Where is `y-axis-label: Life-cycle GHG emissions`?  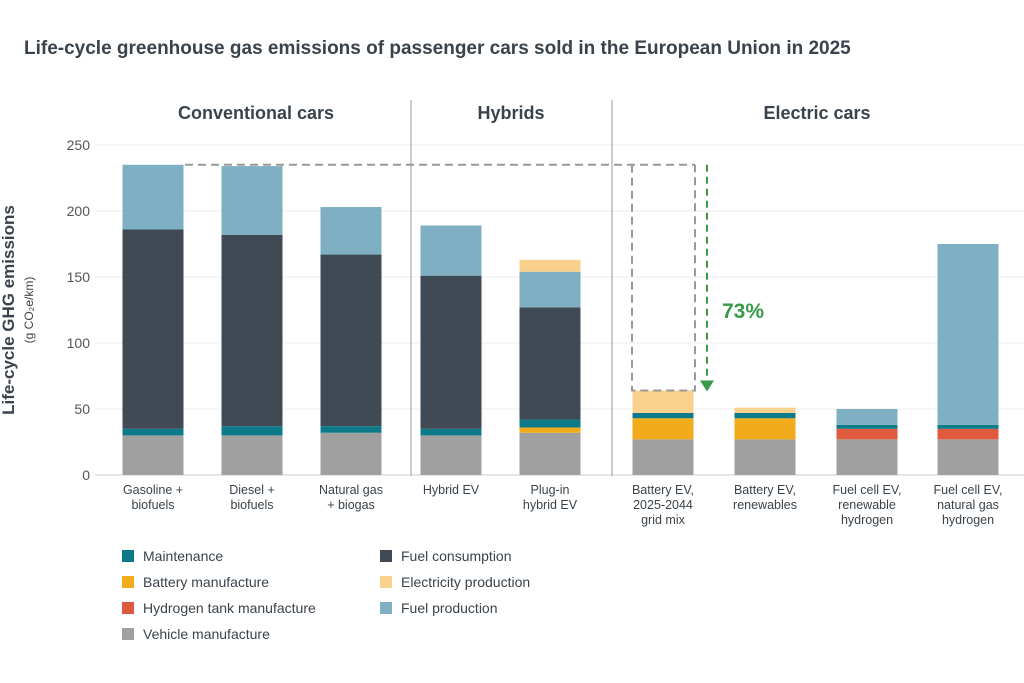 y-axis-label: Life-cycle GHG emissions is located at coordinates (9, 310).